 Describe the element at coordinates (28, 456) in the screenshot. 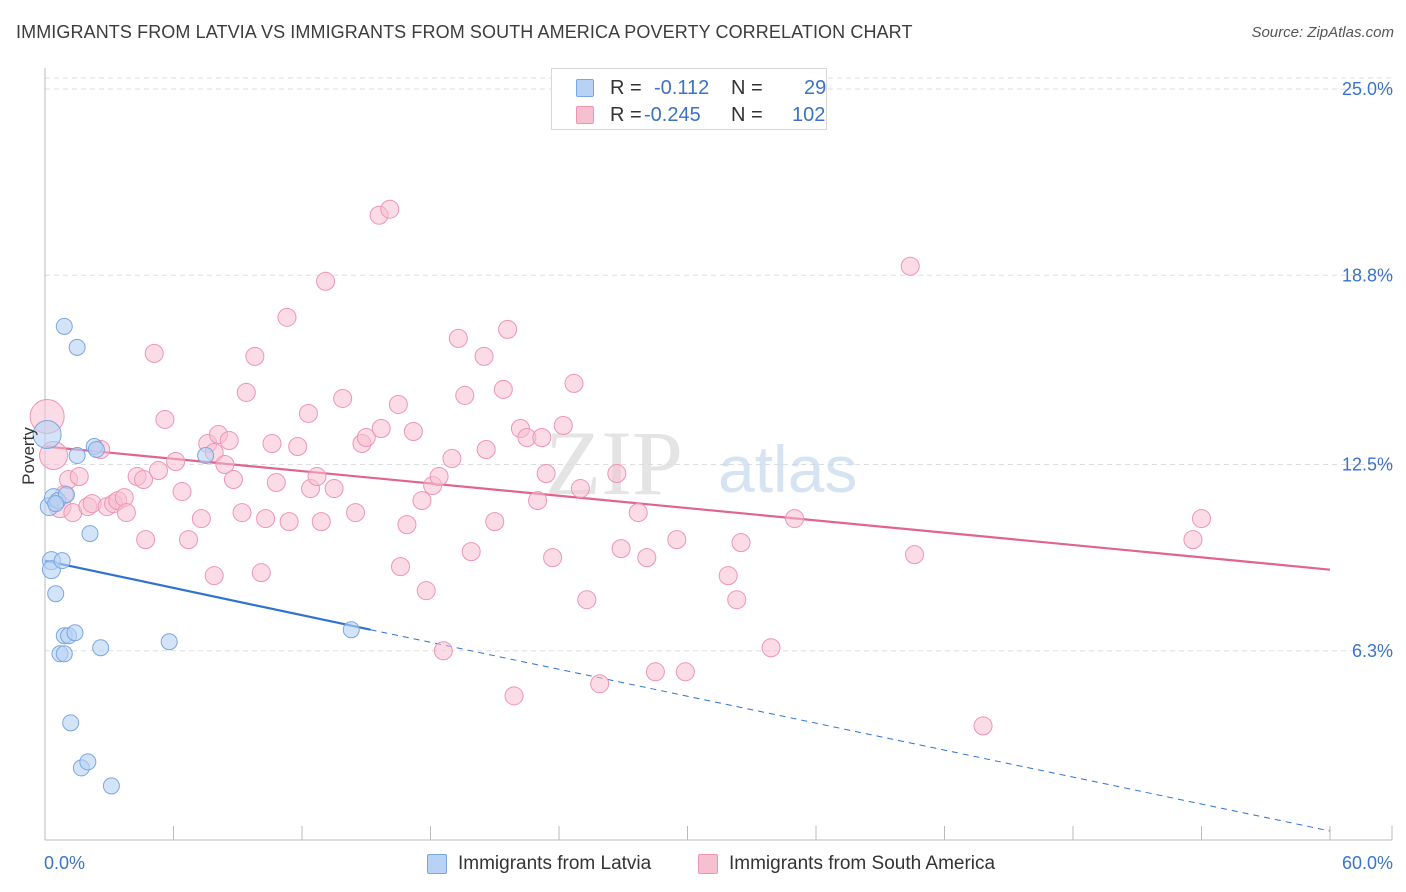

I see `y-axis-label: Poverty` at that location.